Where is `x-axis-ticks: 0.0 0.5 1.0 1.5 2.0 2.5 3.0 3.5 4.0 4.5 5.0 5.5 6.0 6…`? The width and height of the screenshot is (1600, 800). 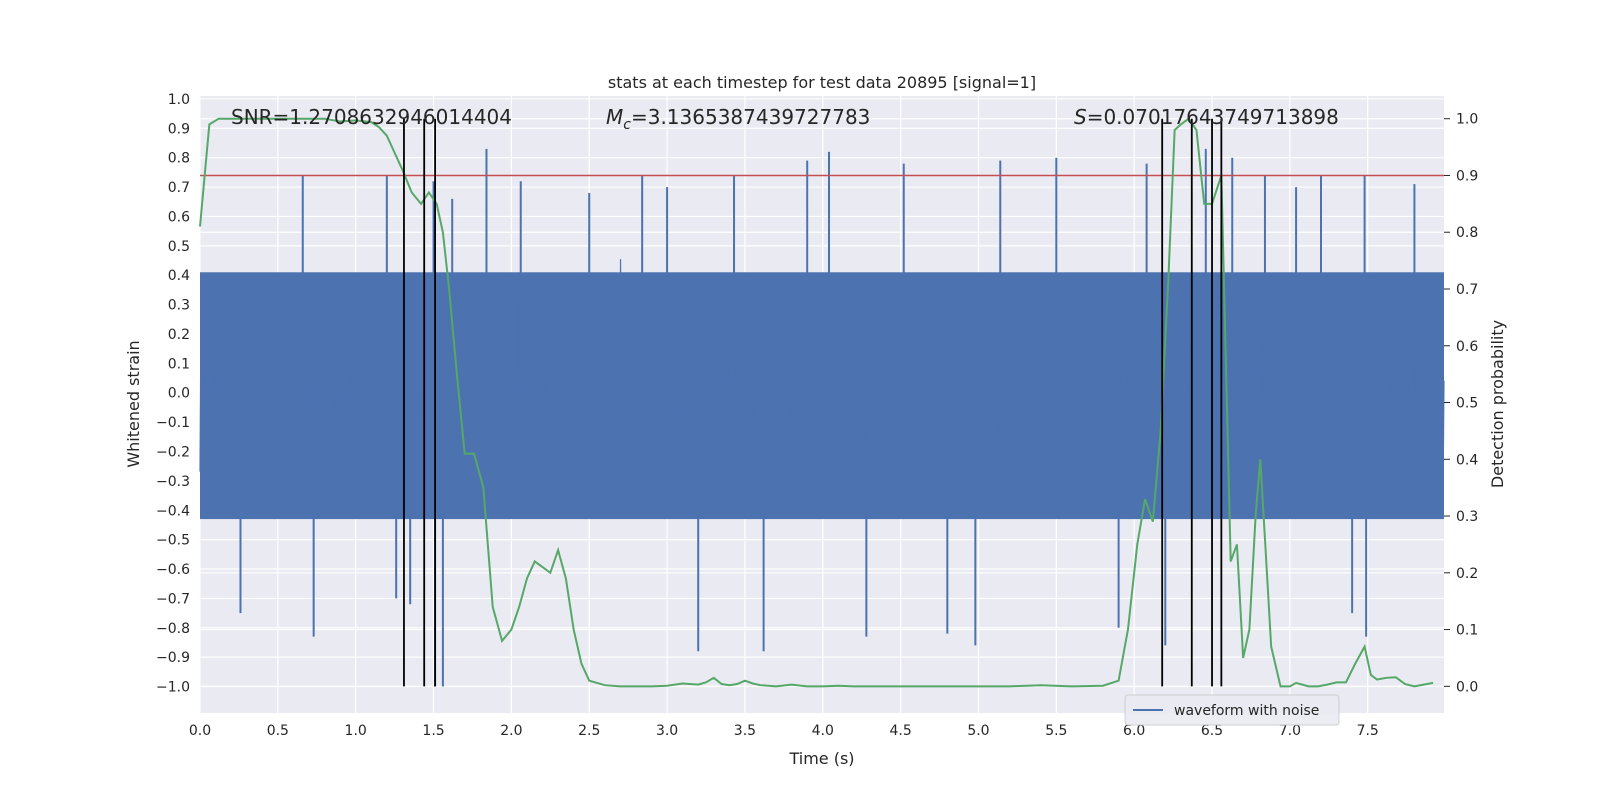 x-axis-ticks: 0.0 0.5 1.0 1.5 2.0 2.5 3.0 3.5 4.0 4.5 5.0 5.5 6.0 6… is located at coordinates (784, 731).